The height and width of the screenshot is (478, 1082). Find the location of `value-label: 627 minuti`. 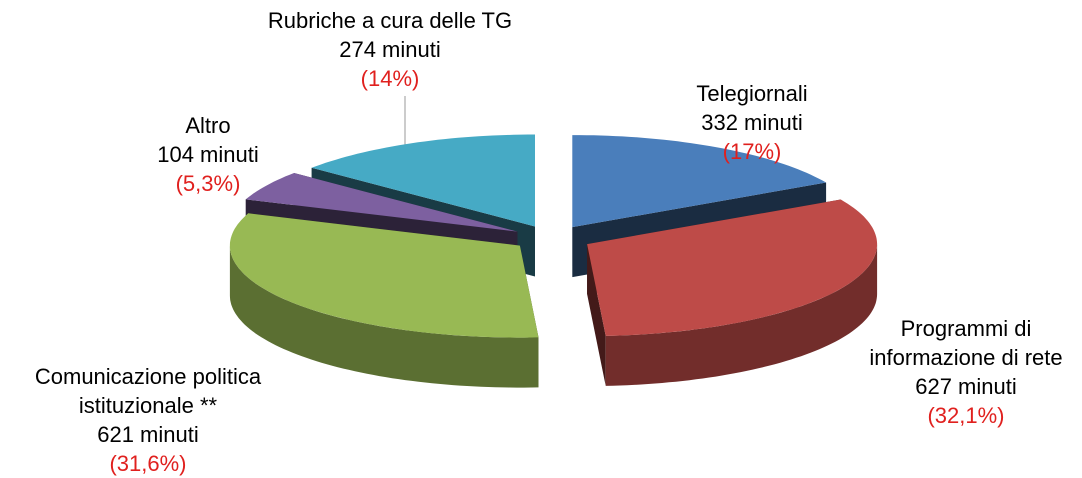

value-label: 627 minuti is located at coordinates (966, 386).